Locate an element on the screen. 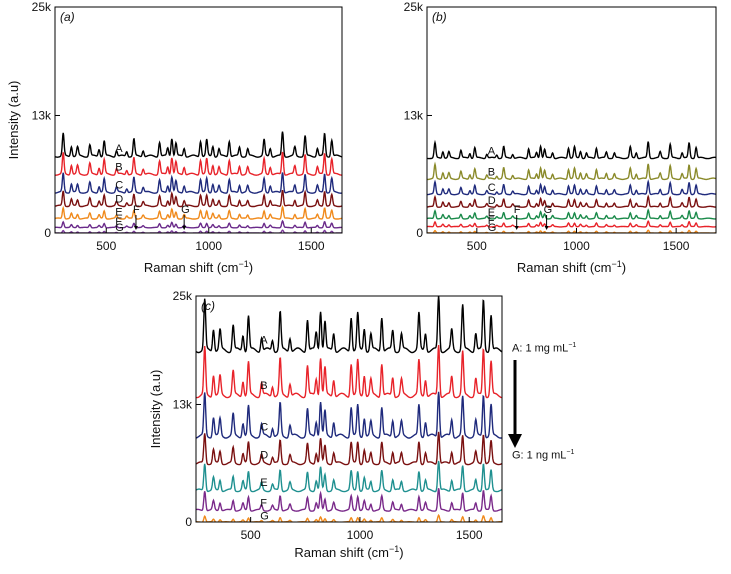 This screenshot has height=574, width=731. concentration-arrow-icon is located at coordinates (515, 404).